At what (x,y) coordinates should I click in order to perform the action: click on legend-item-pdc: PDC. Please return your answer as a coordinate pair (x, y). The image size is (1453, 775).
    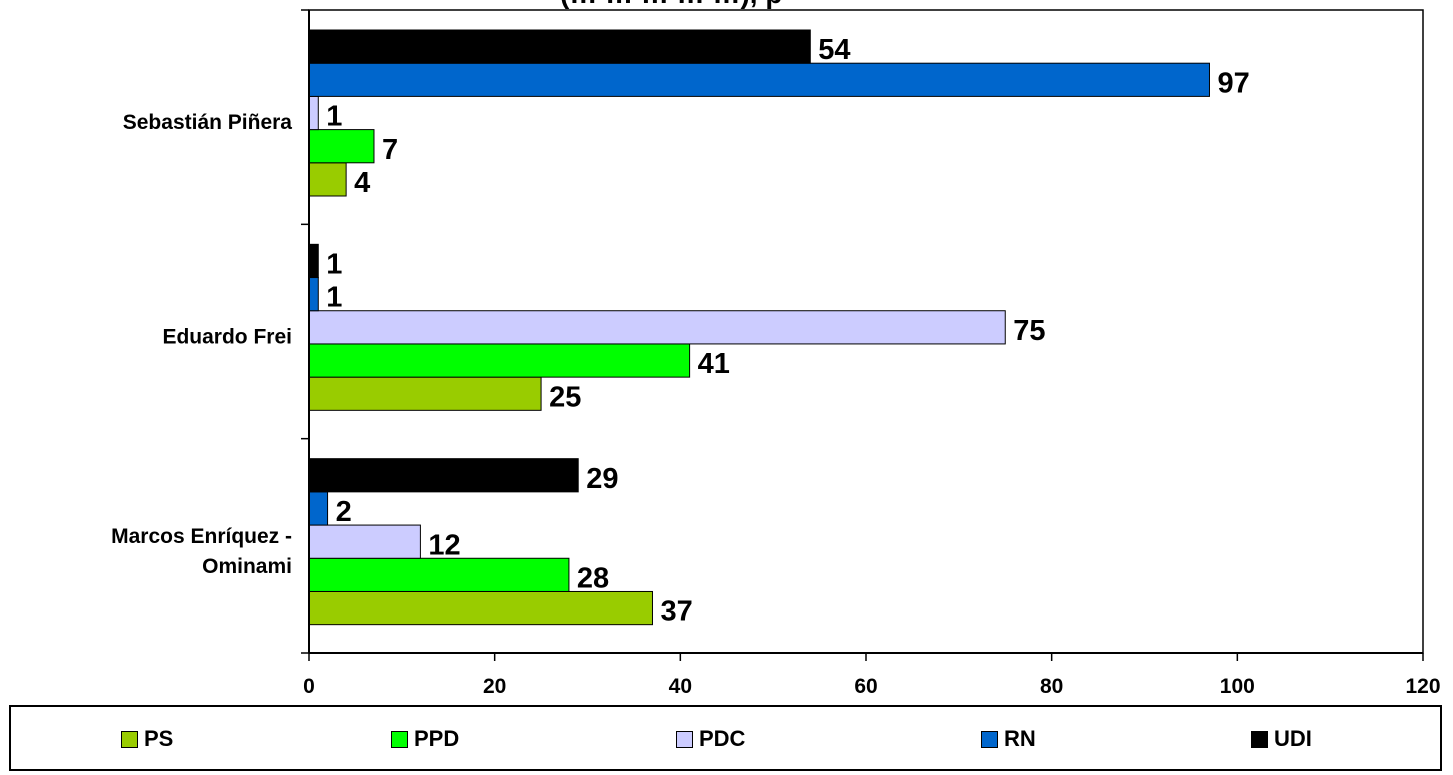
    Looking at the image, I should click on (710, 739).